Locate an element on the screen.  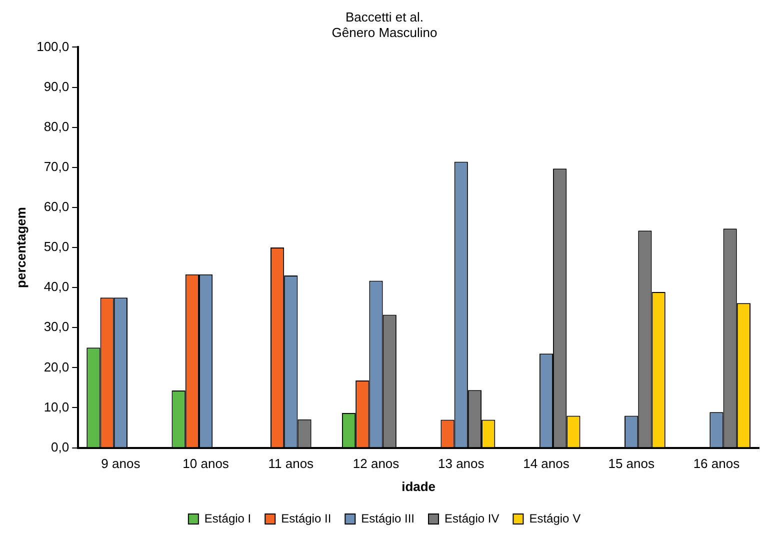
y-tick-label: 20,0 is located at coordinates (57, 366).